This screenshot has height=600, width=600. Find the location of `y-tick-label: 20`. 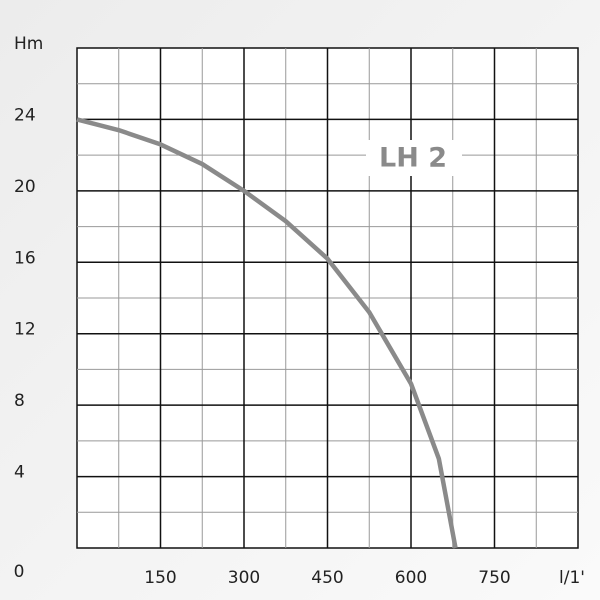

y-tick-label: 20 is located at coordinates (25, 187).